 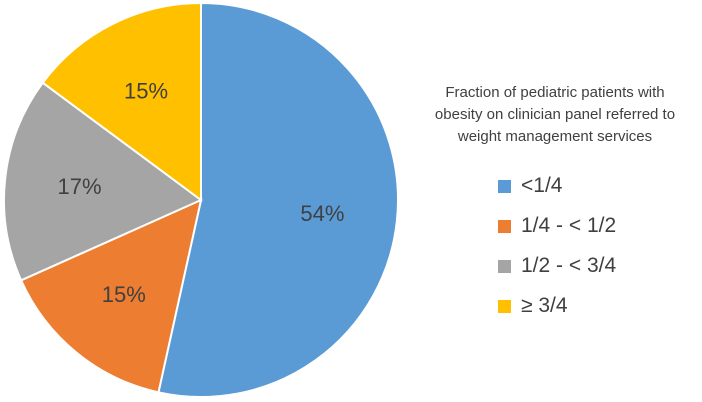 I want to click on legend-label: <1/4, so click(x=542, y=185).